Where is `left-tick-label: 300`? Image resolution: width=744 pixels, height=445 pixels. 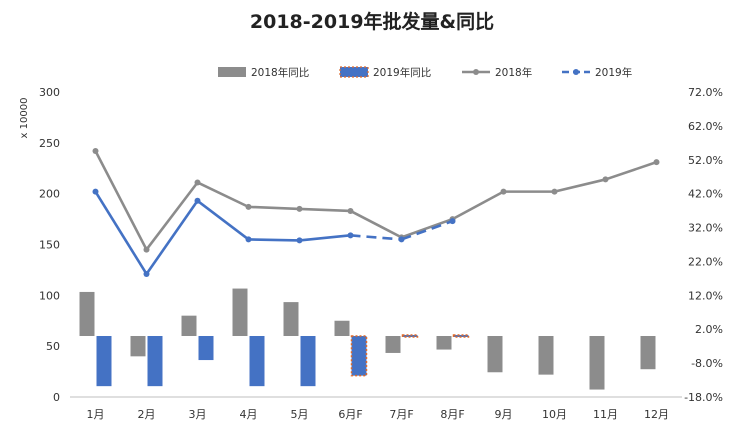
left-tick-label: 300 is located at coordinates (49, 92).